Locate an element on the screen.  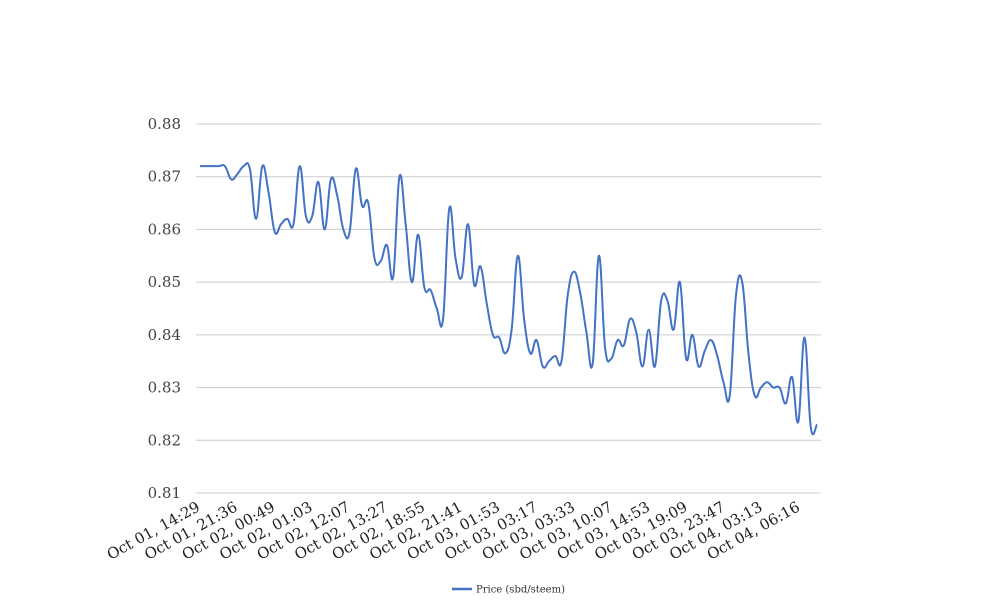
y-axis-tick-labels: 0.81 0.82 0.83 0.84 0.85 0.86 0.87 0.88 is located at coordinates (164, 308).